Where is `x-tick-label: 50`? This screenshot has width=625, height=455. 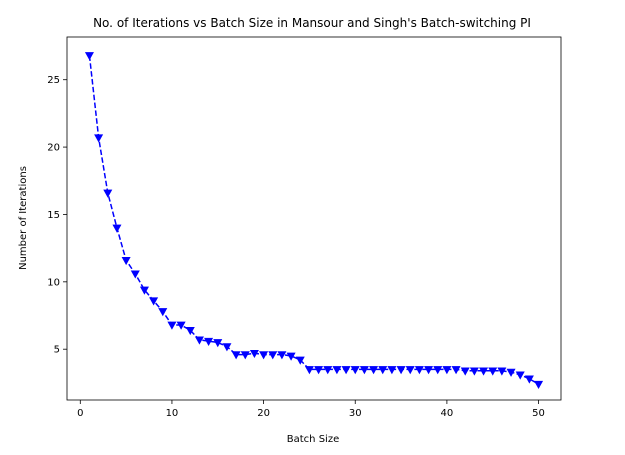 x-tick-label: 50 is located at coordinates (538, 413).